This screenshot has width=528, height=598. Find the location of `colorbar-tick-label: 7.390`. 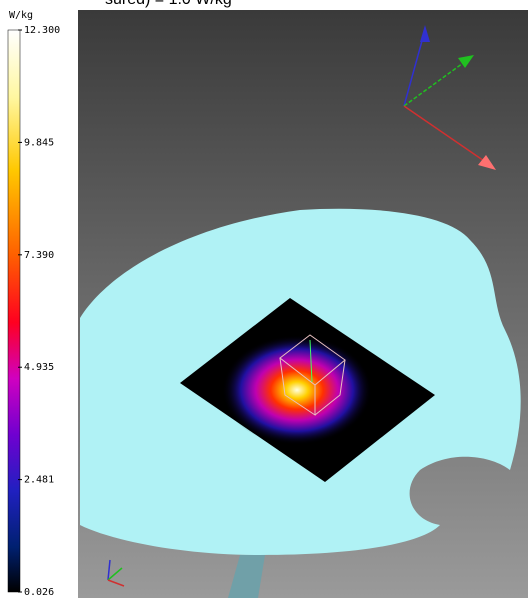

colorbar-tick-label: 7.390 is located at coordinates (39, 255).